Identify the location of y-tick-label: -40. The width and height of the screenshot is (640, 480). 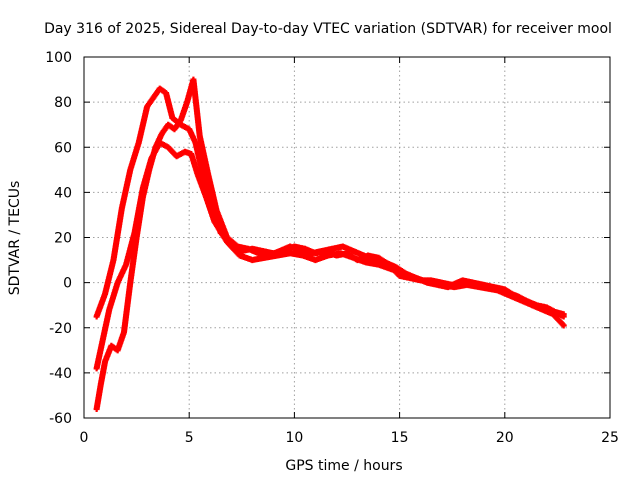
(60, 374).